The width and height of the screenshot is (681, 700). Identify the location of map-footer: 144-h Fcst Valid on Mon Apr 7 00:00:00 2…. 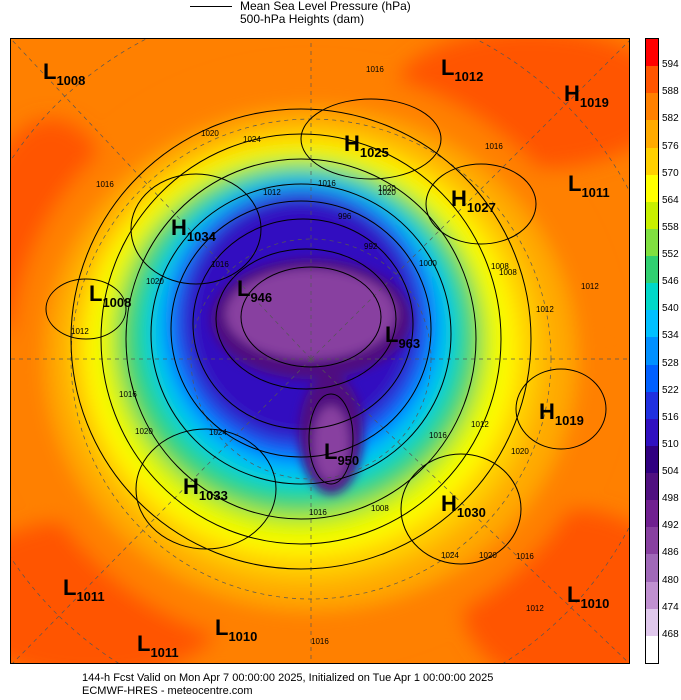
(362, 685).